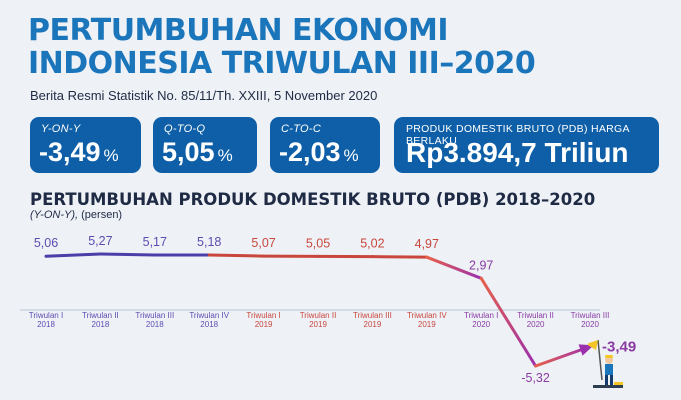 Image resolution: width=681 pixels, height=400 pixels. What do you see at coordinates (535, 315) in the screenshot?
I see `x-tick-quarter-10: Triwulan II` at bounding box center [535, 315].